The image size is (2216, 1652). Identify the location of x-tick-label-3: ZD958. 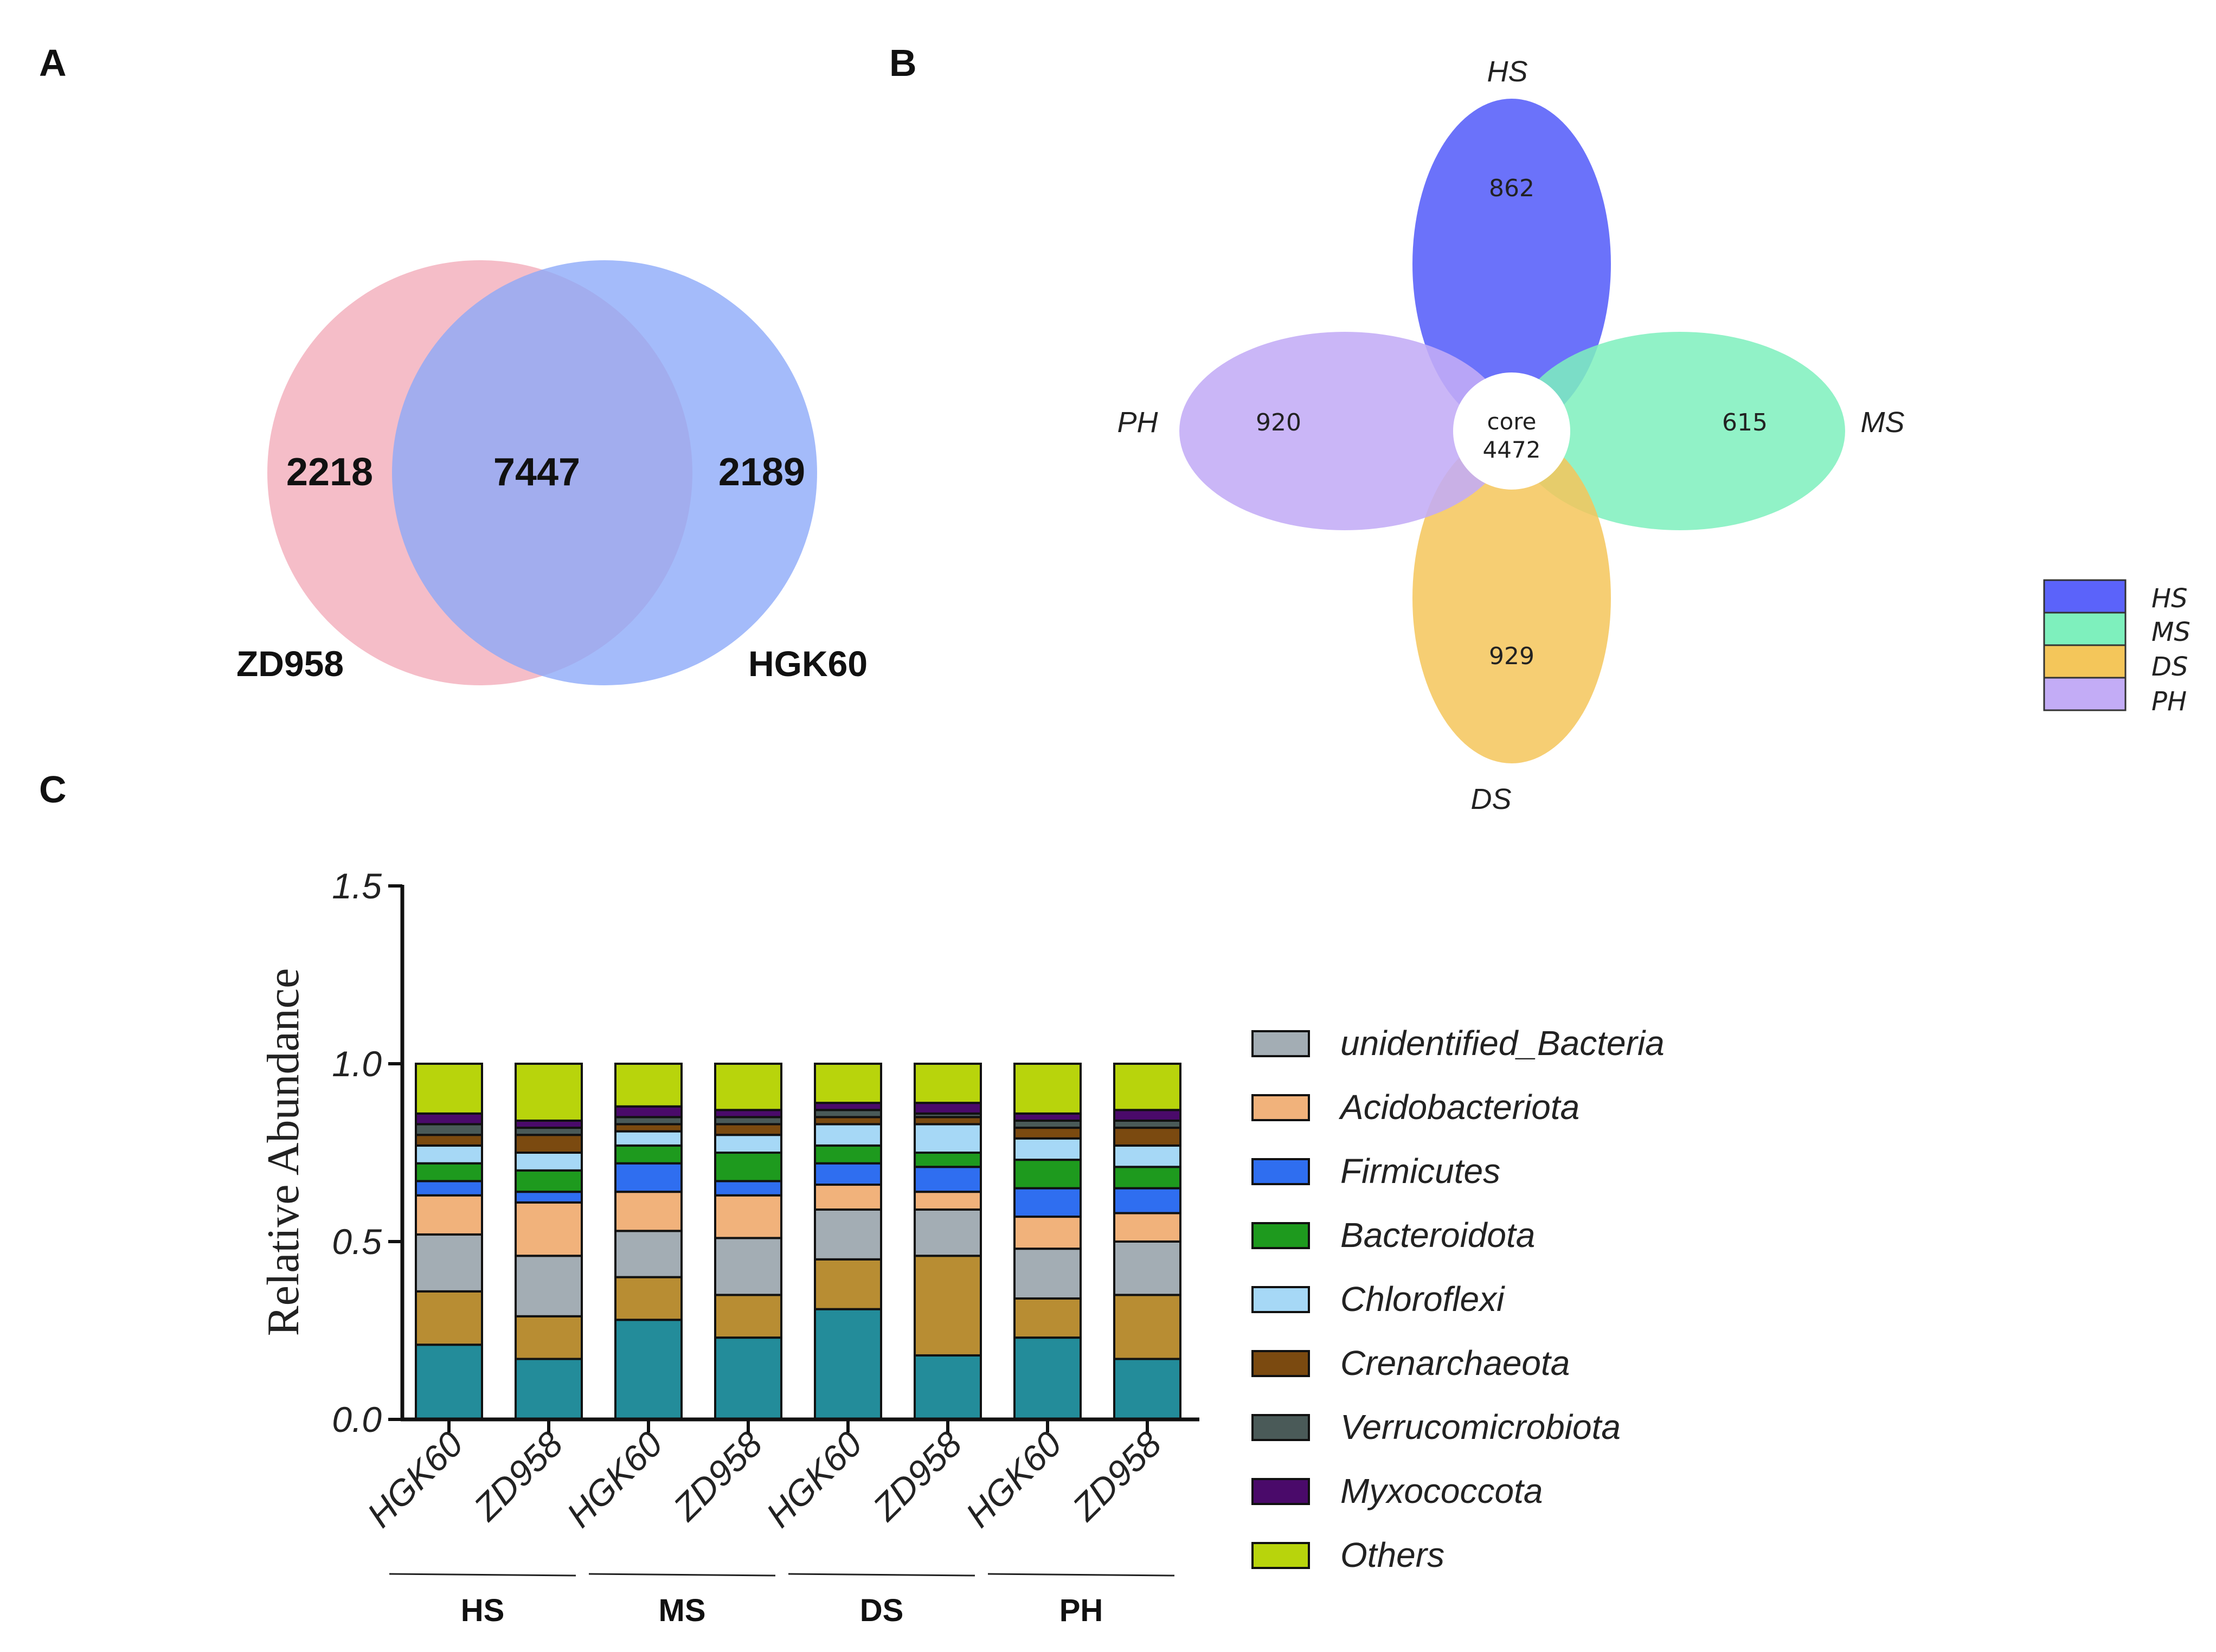
(717, 1475).